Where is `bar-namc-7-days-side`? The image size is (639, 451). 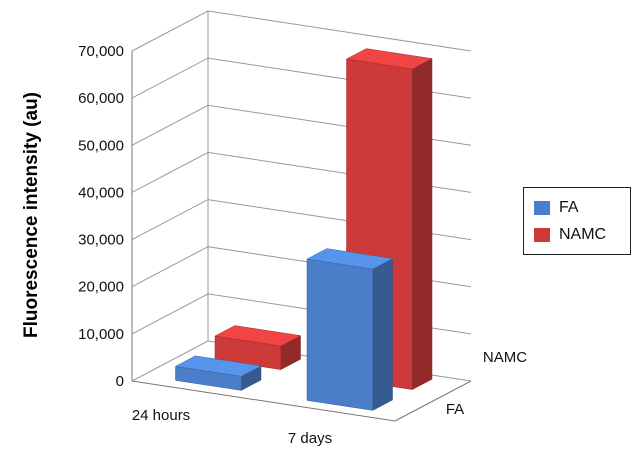
bar-namc-7-days-side is located at coordinates (422, 224).